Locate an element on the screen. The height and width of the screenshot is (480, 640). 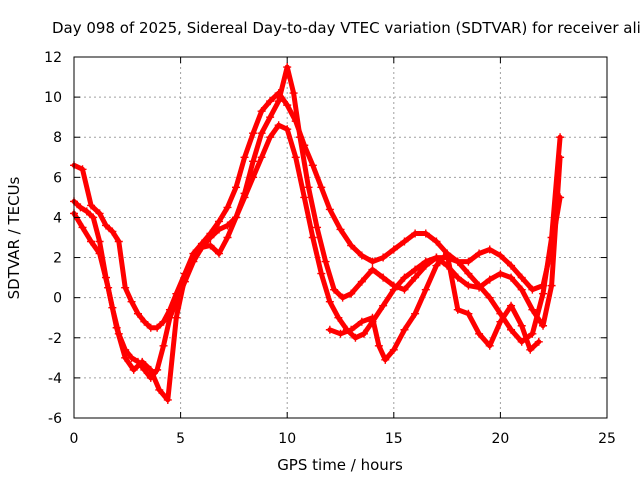
y-tick-label: -6 is located at coordinates (55, 419).